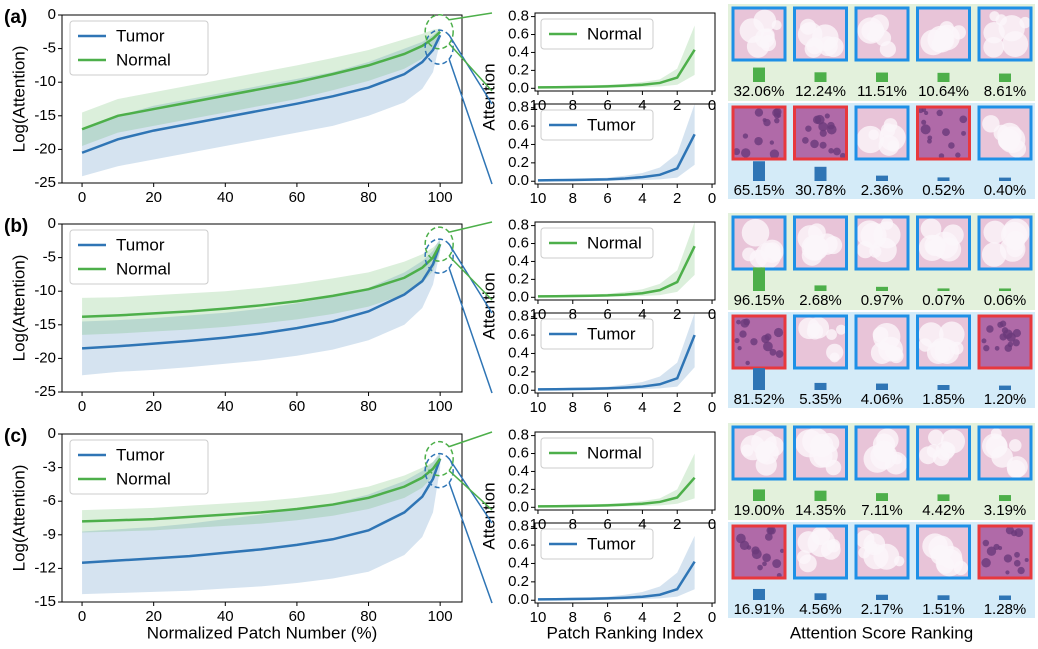 The width and height of the screenshot is (1038, 649). I want to click on panel-label: (a), so click(15, 17).